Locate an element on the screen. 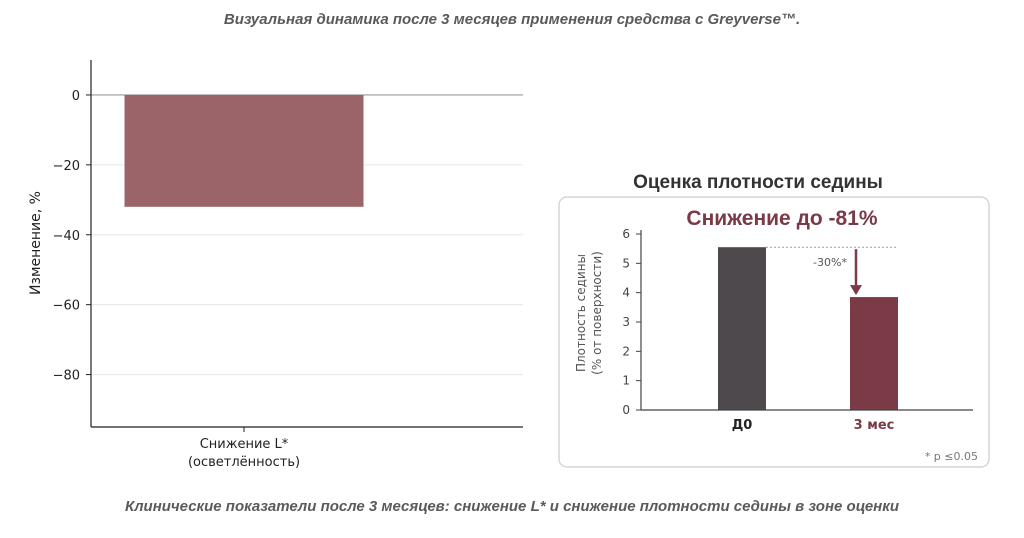 This screenshot has width=1024, height=538. right-y-tick-label: 2 is located at coordinates (626, 351).